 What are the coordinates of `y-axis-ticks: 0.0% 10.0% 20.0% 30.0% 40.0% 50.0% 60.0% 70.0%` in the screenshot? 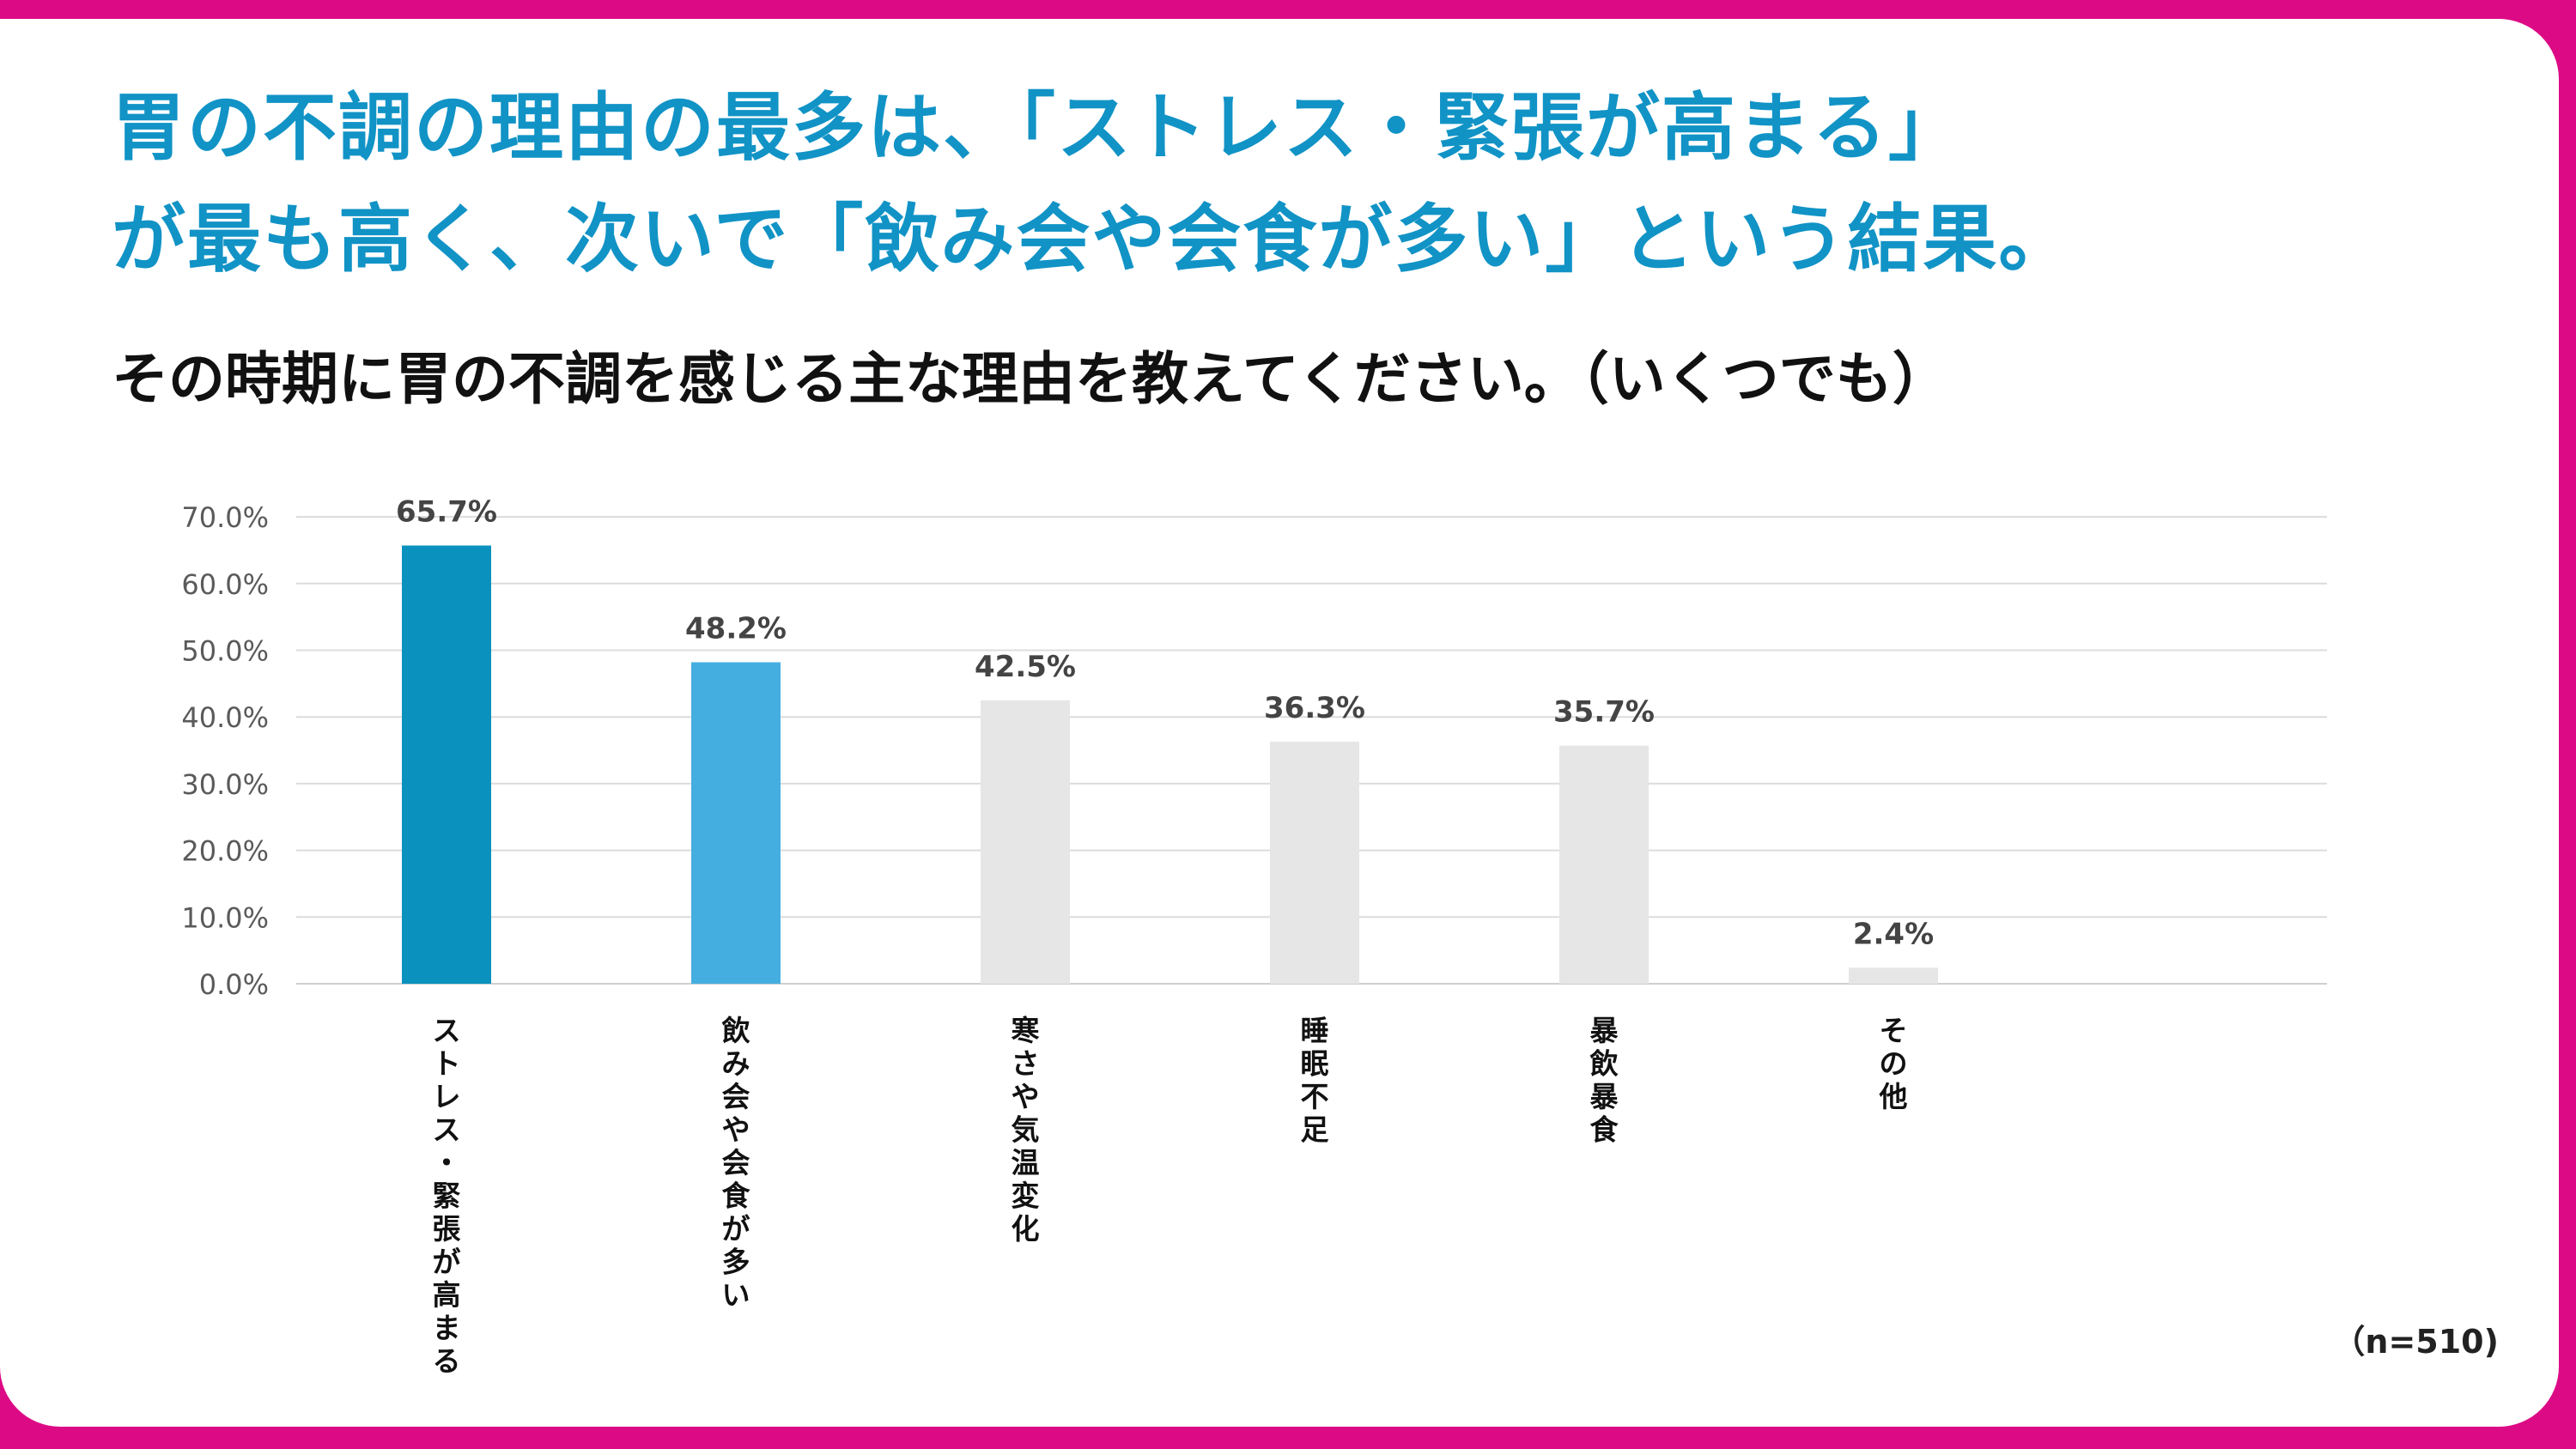 It's located at (225, 751).